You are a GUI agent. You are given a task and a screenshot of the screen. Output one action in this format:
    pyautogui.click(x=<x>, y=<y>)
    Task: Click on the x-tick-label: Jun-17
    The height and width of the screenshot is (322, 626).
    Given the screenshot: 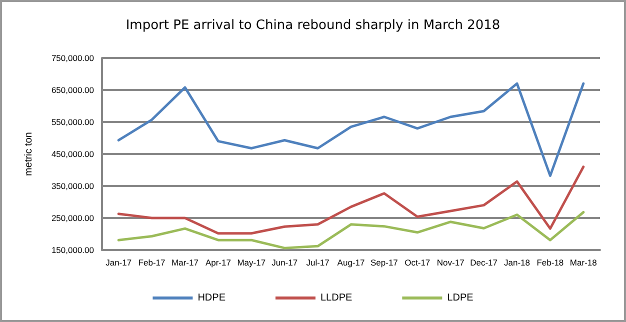 What is the action you would take?
    pyautogui.click(x=285, y=263)
    